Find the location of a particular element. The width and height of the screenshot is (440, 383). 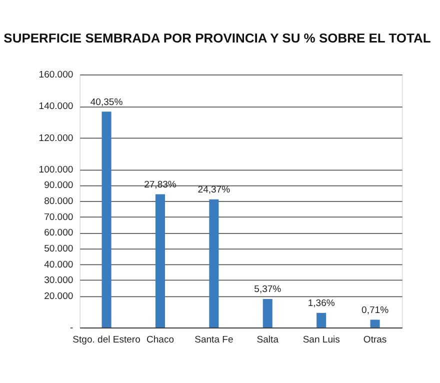

y-tick-label: 50.000 is located at coordinates (59, 248).